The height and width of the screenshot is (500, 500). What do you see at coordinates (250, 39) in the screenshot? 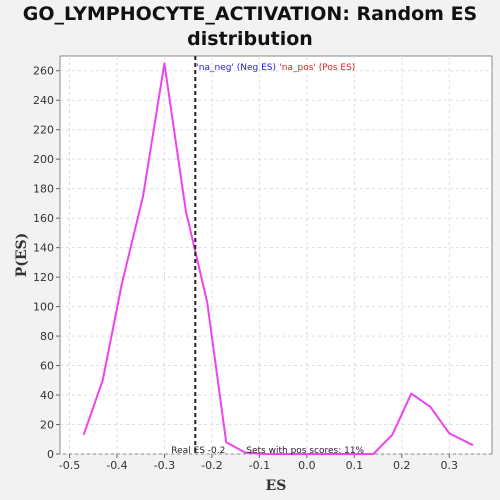
I see `chart-title-line2: distribution` at bounding box center [250, 39].